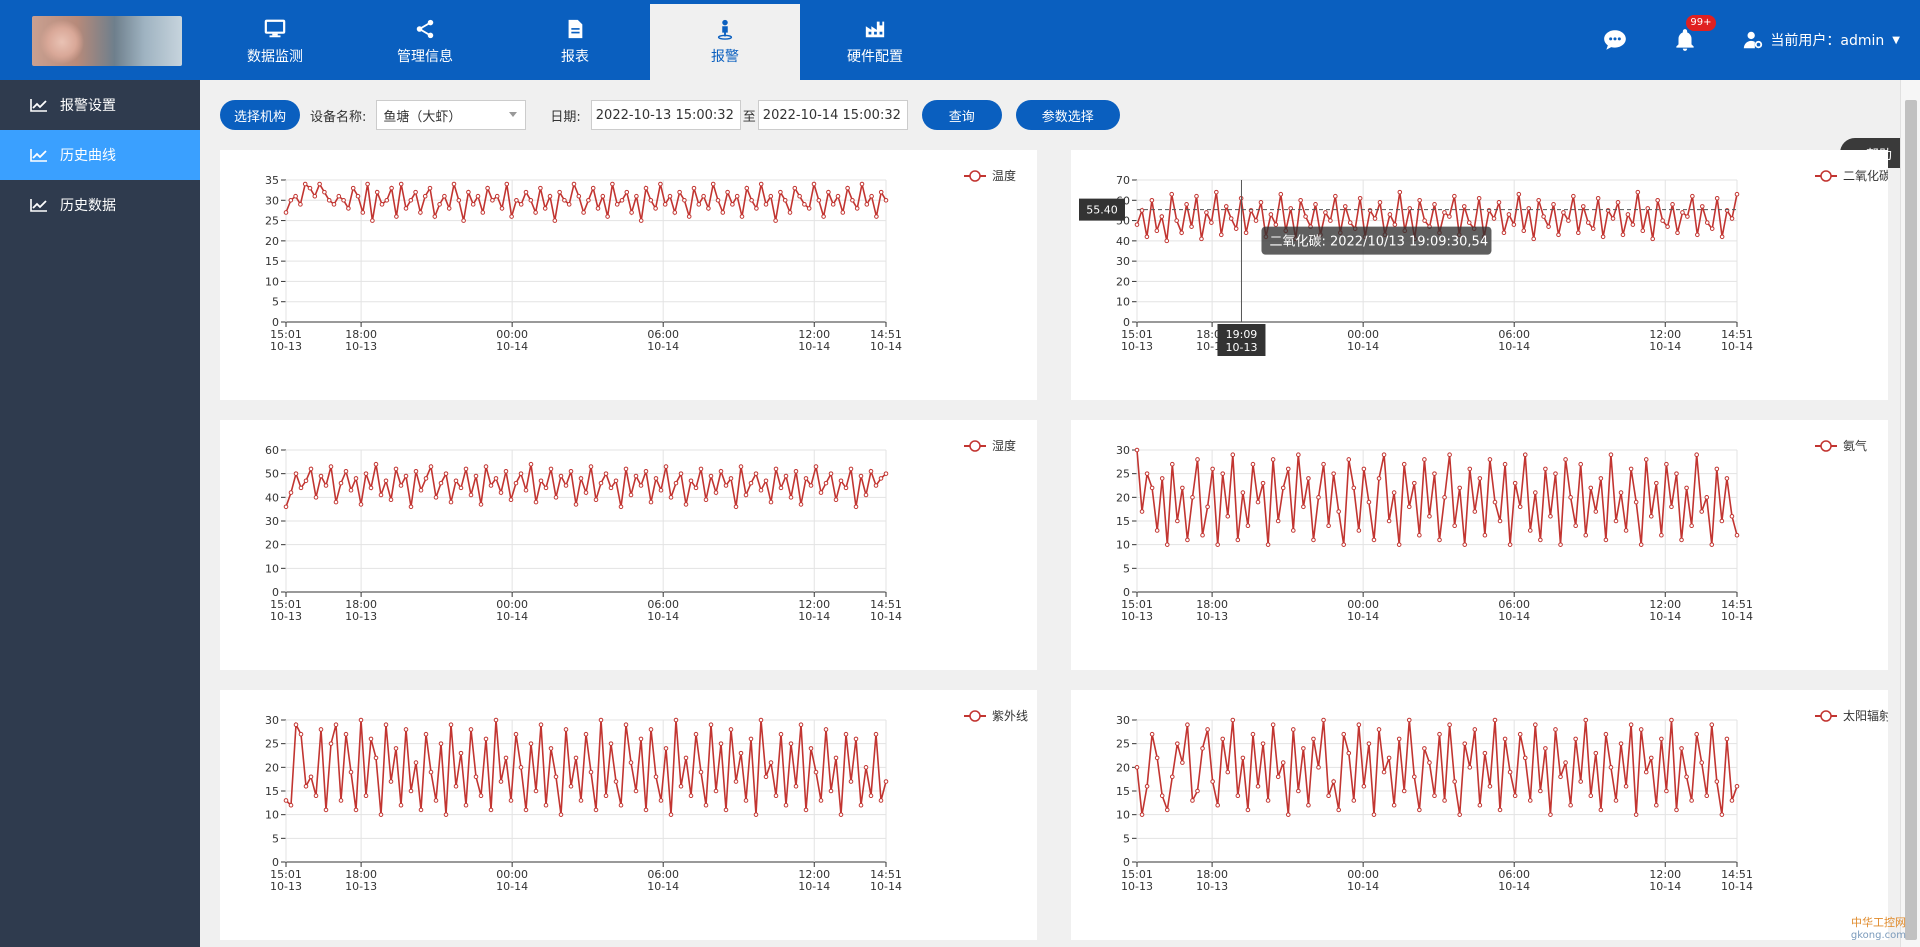 The height and width of the screenshot is (947, 1920). I want to click on scrollbar, so click(1910, 513).